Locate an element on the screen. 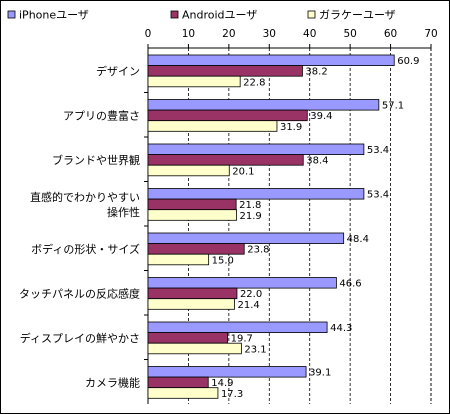  data-label: 60.9 is located at coordinates (408, 61).